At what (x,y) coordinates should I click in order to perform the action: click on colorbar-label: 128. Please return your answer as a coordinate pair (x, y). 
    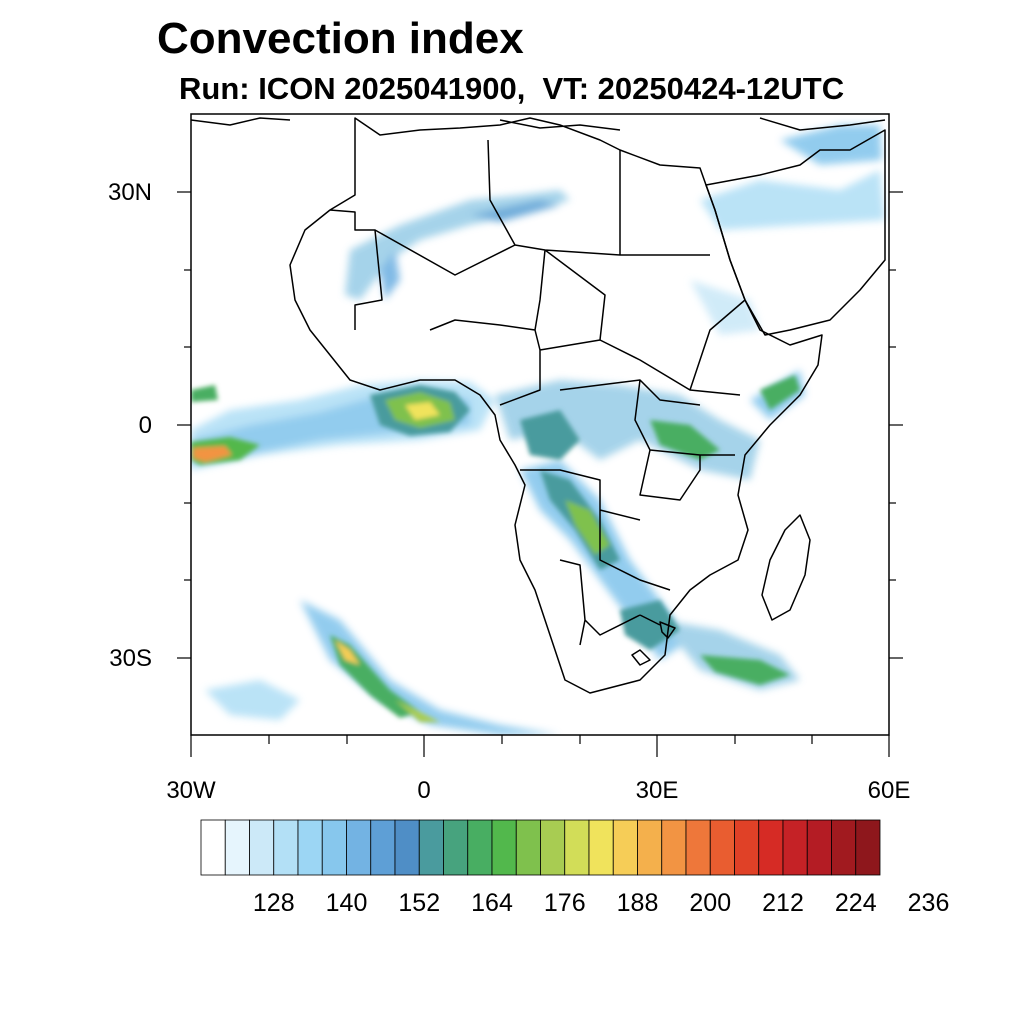
    Looking at the image, I should click on (274, 903).